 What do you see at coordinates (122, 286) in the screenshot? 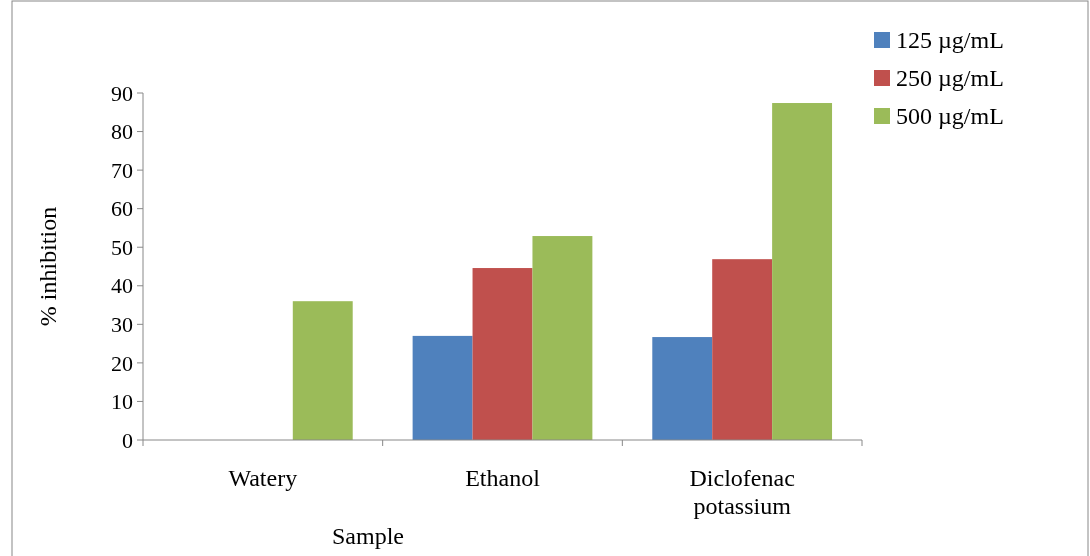
I see `y-tick-label: 40` at bounding box center [122, 286].